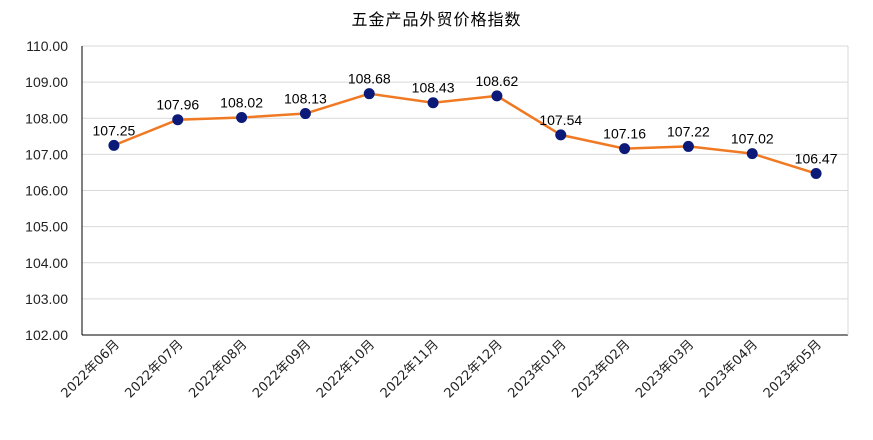  What do you see at coordinates (47, 46) in the screenshot?
I see `y-tick-label: 110.00` at bounding box center [47, 46].